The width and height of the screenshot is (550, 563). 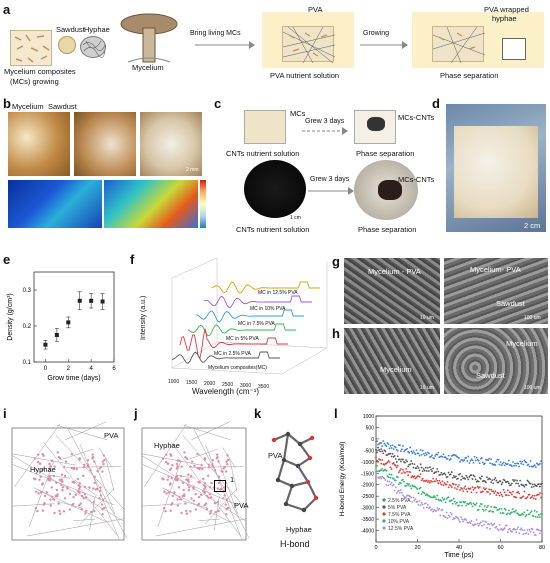 What do you see at coordinates (367, 509) in the screenshot?
I see `l-ytick-label-8: -3000` at bounding box center [367, 509].